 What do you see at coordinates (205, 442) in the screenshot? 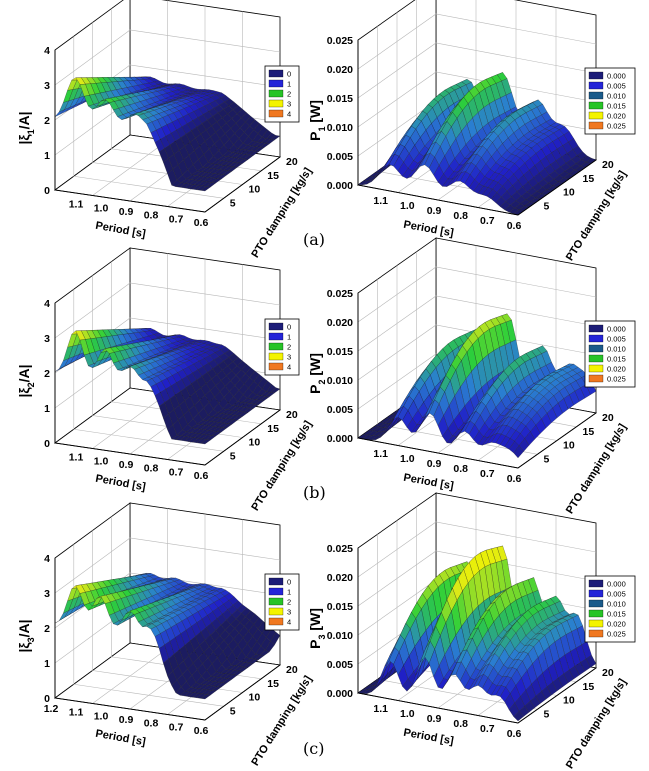
I see `surface-cell` at bounding box center [205, 442].